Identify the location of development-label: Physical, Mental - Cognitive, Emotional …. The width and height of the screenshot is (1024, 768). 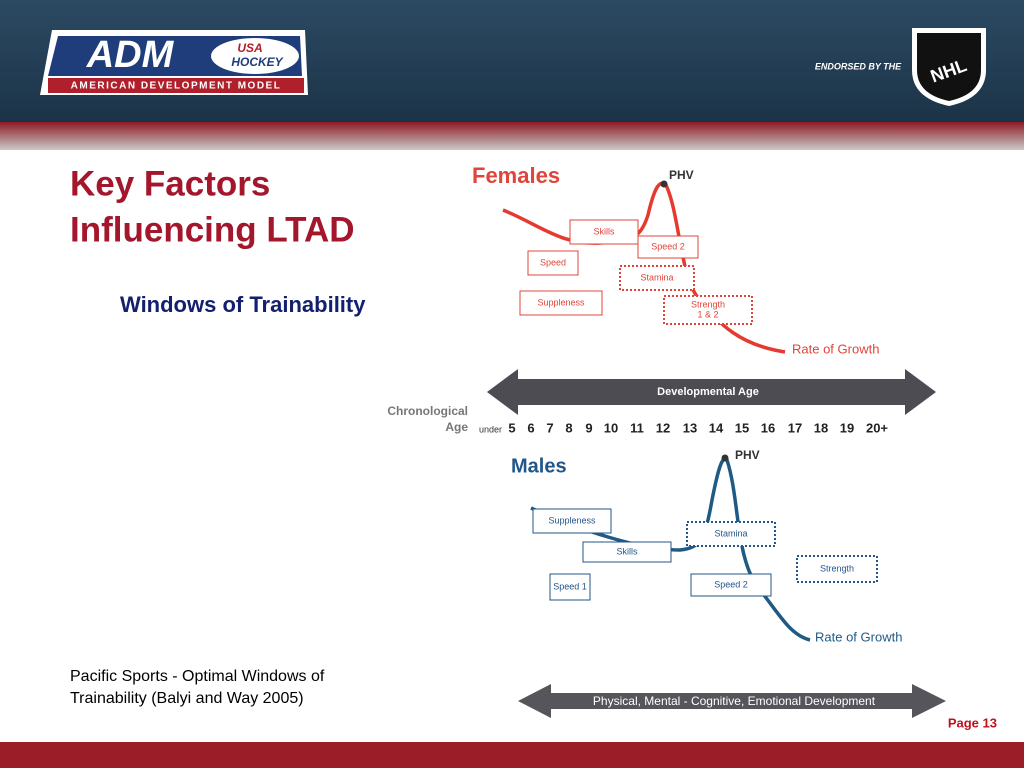
(734, 701).